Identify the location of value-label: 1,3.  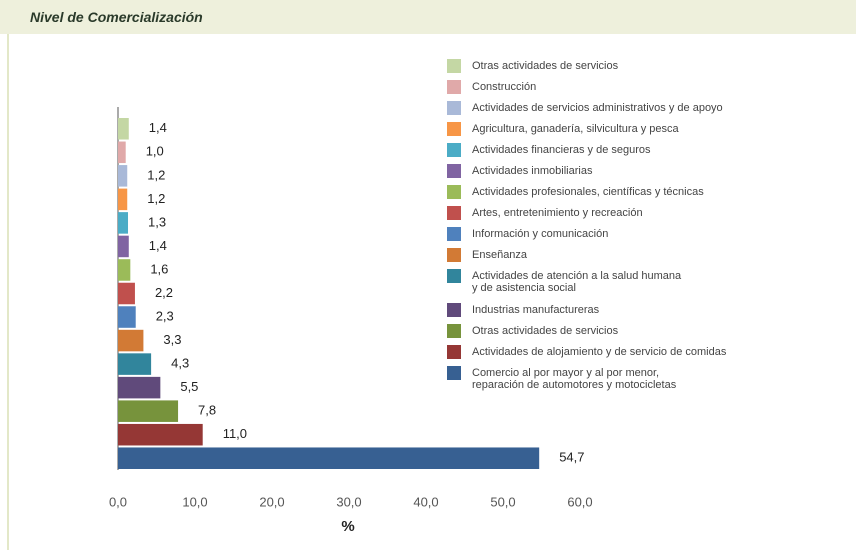
(157, 221).